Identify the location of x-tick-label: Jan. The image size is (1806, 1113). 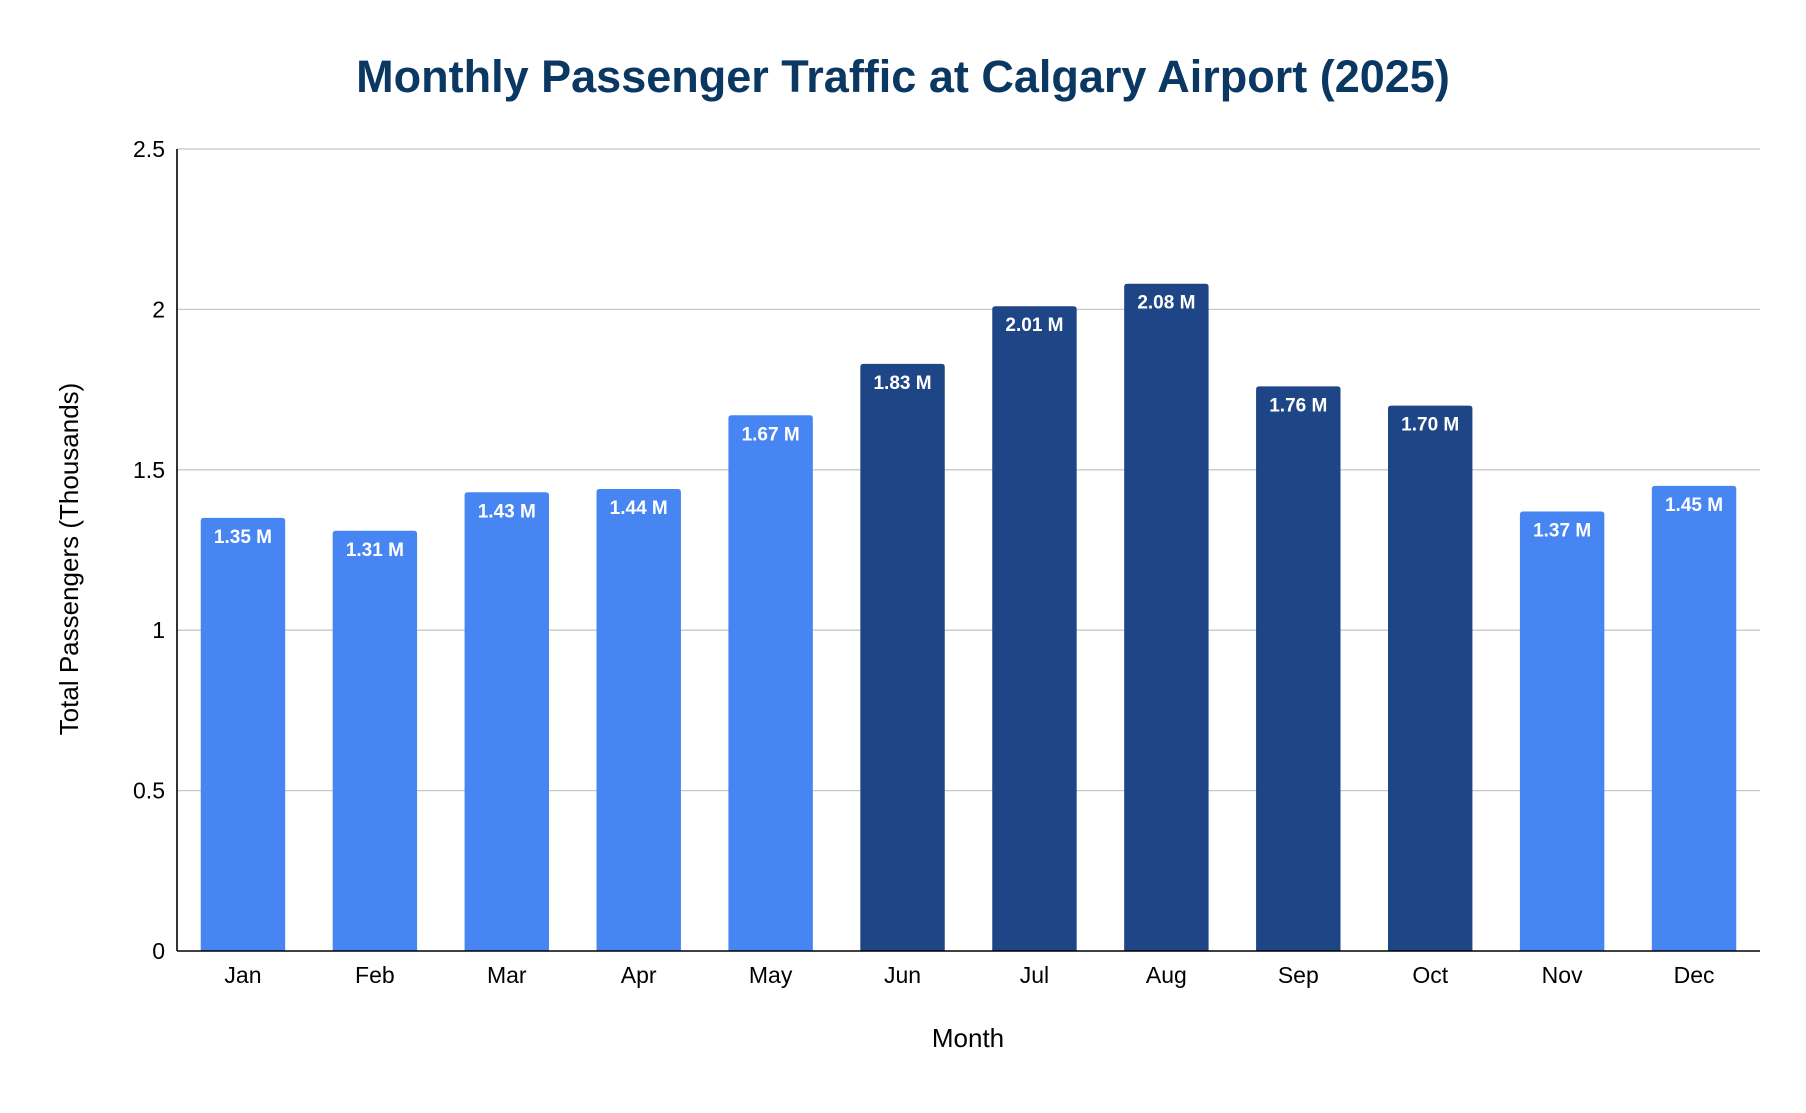
(242, 975).